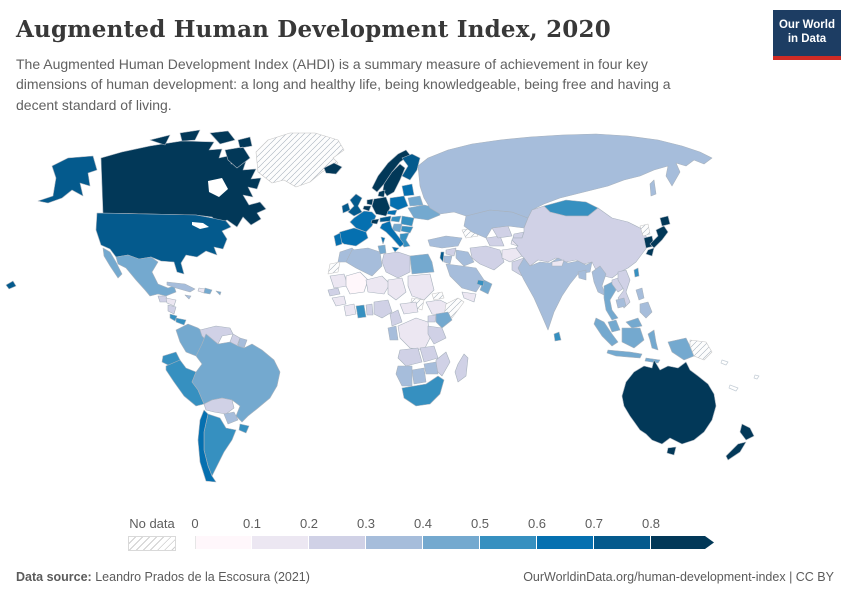  I want to click on legend-bin-0.3–0.4, so click(394, 542).